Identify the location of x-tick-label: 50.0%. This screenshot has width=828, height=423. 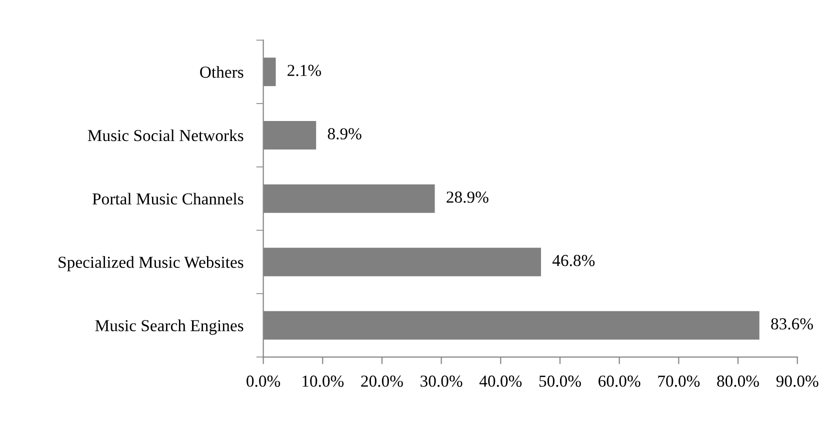
(560, 381).